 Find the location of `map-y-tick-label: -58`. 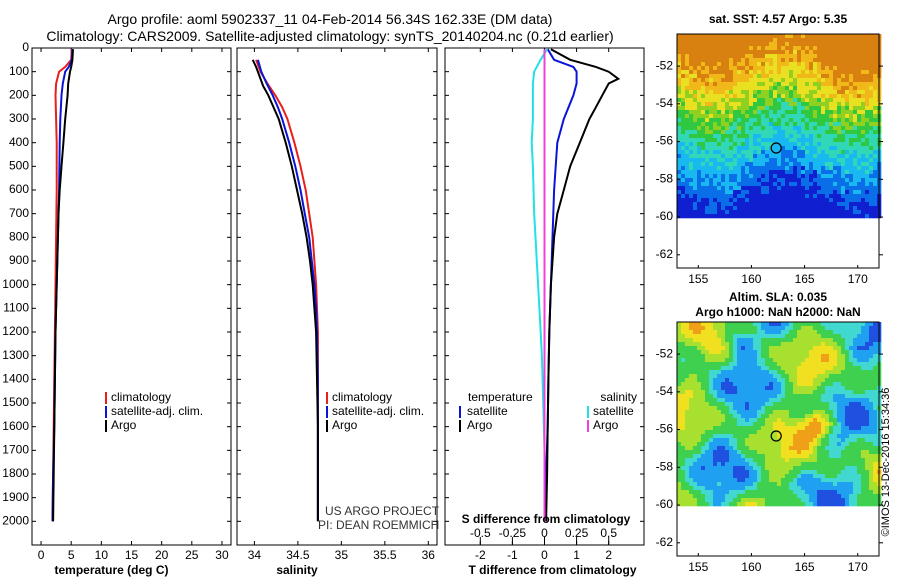

map-y-tick-label: -58 is located at coordinates (665, 466).